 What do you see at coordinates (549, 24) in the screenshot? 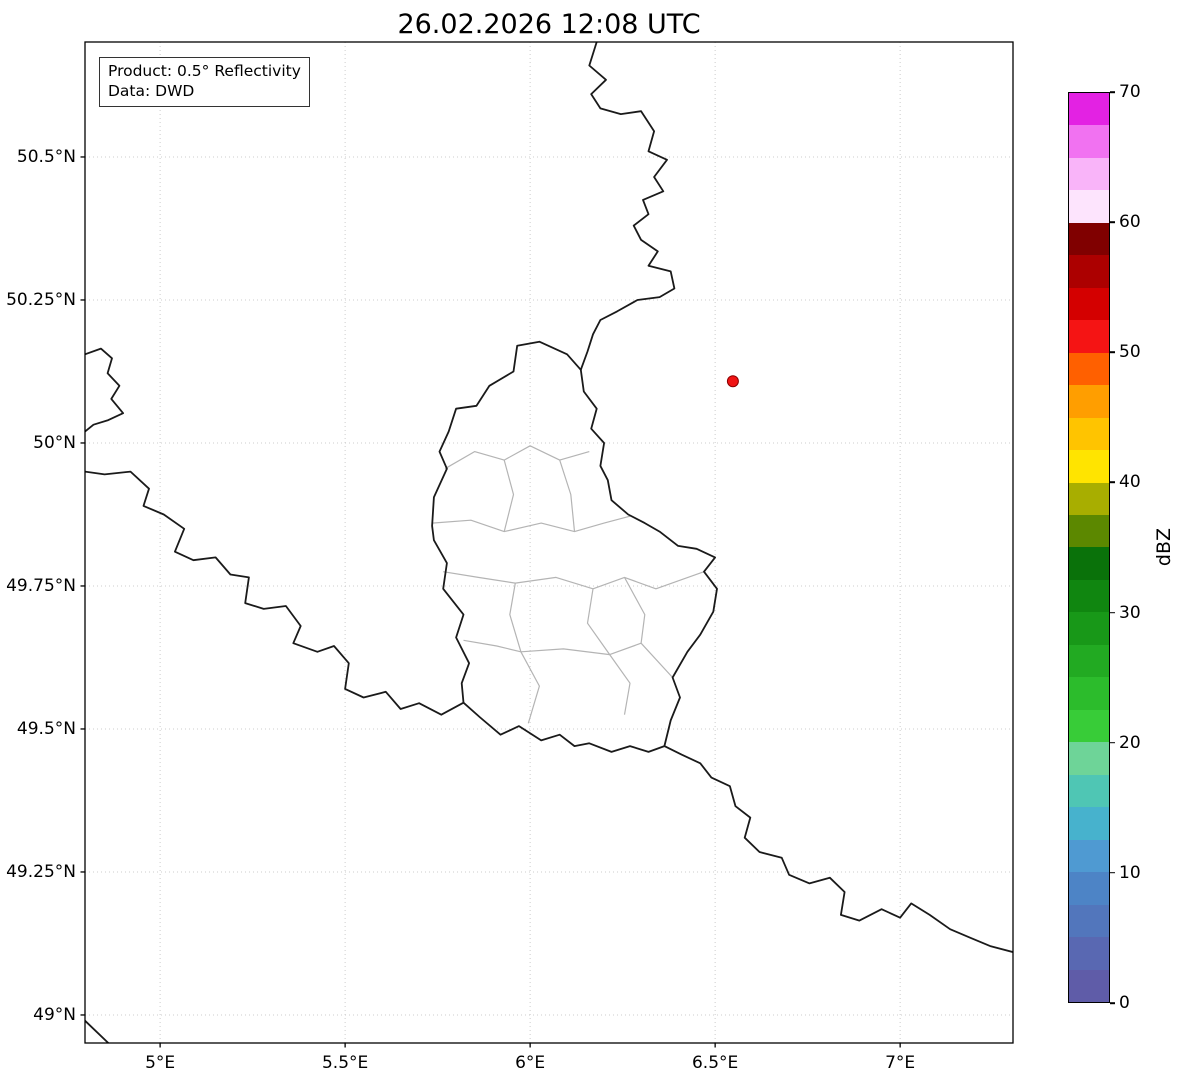
I see `plot-title: 26.02.2026 12:08 UTC` at bounding box center [549, 24].